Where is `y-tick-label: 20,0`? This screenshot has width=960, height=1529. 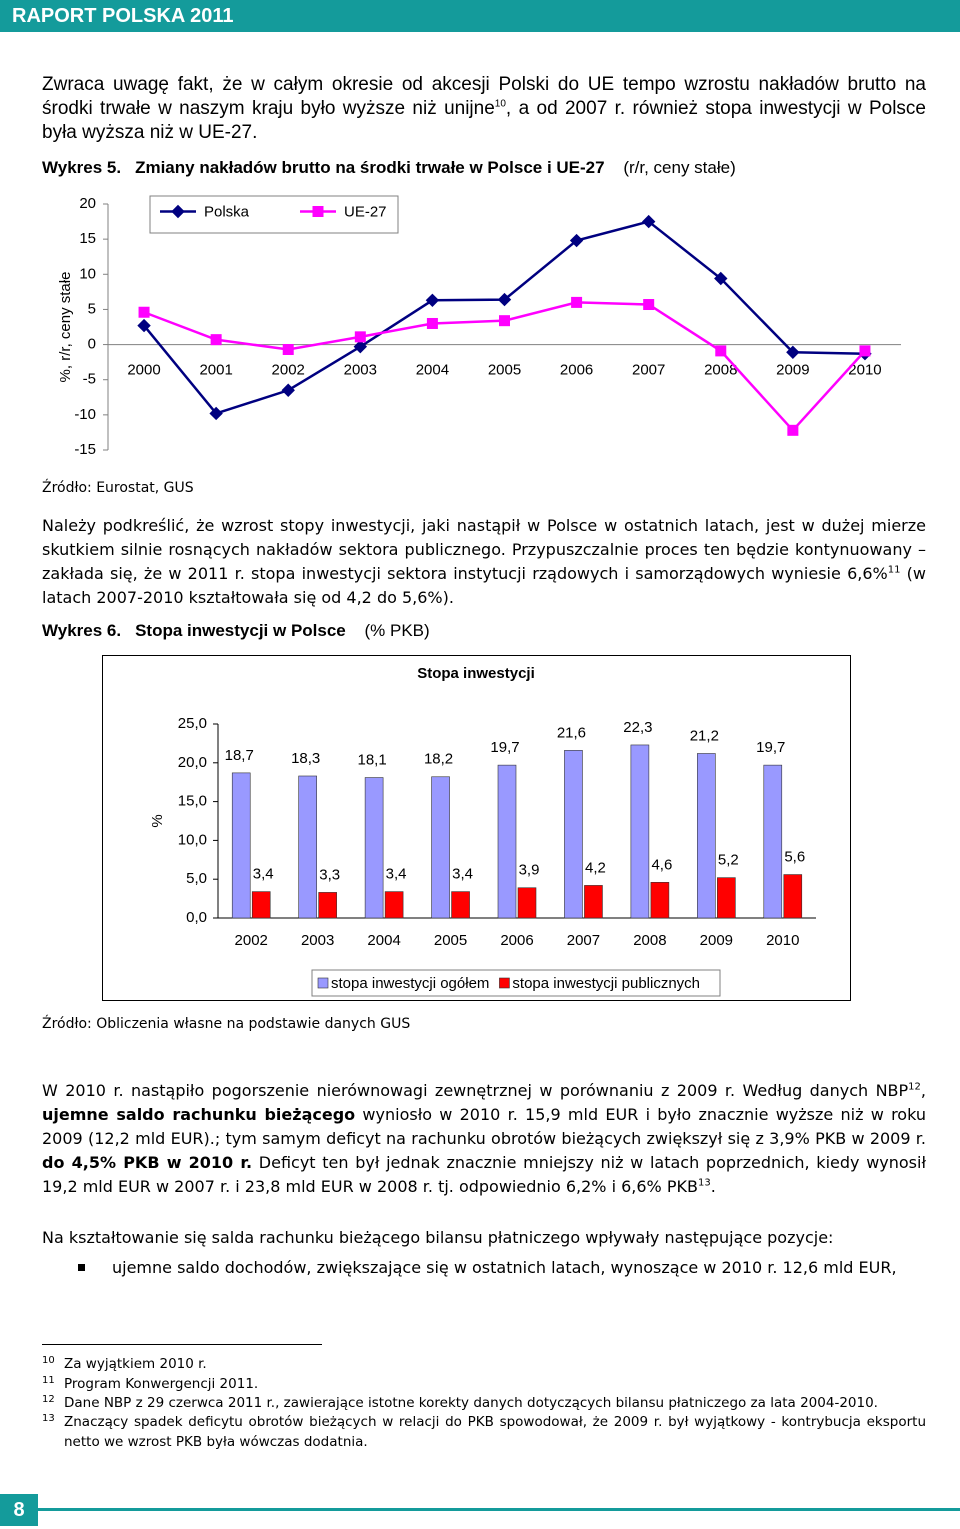 y-tick-label: 20,0 is located at coordinates (192, 762).